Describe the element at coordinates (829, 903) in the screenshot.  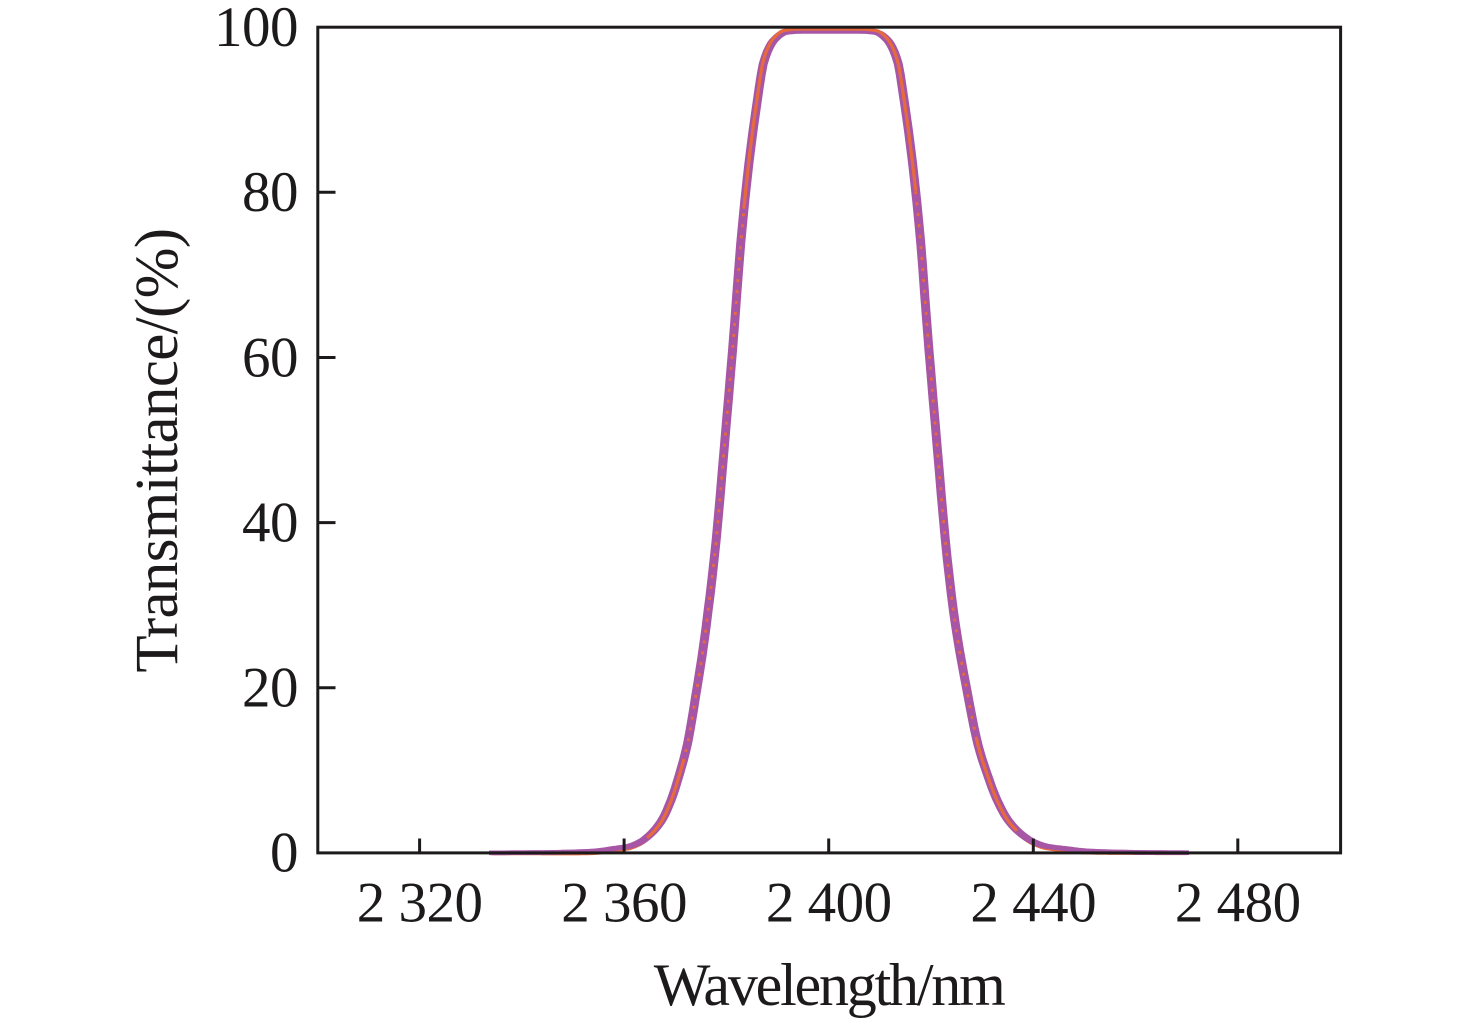
I see `svg-text: 2 400` at that location.